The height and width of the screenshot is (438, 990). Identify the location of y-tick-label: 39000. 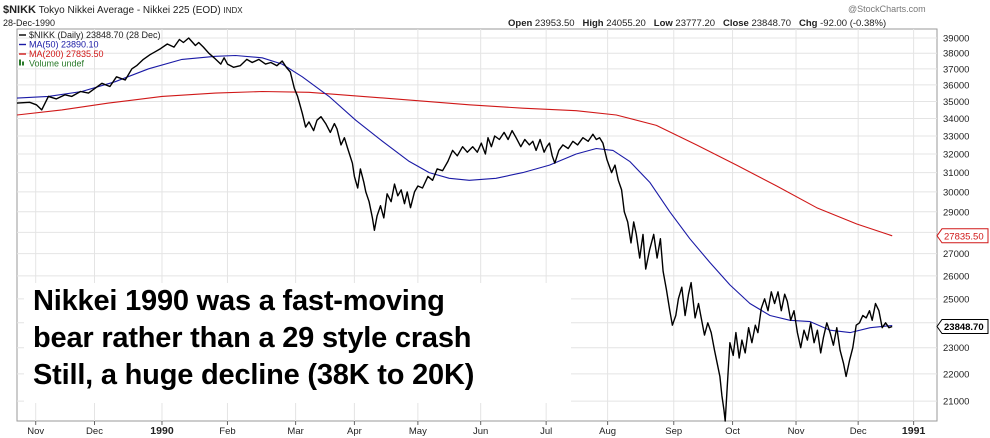
(956, 38).